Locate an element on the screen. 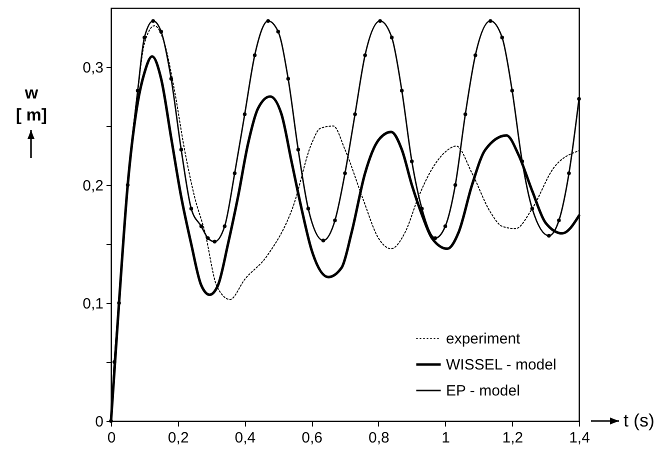  y-tick-label: 0,3 is located at coordinates (93, 68).